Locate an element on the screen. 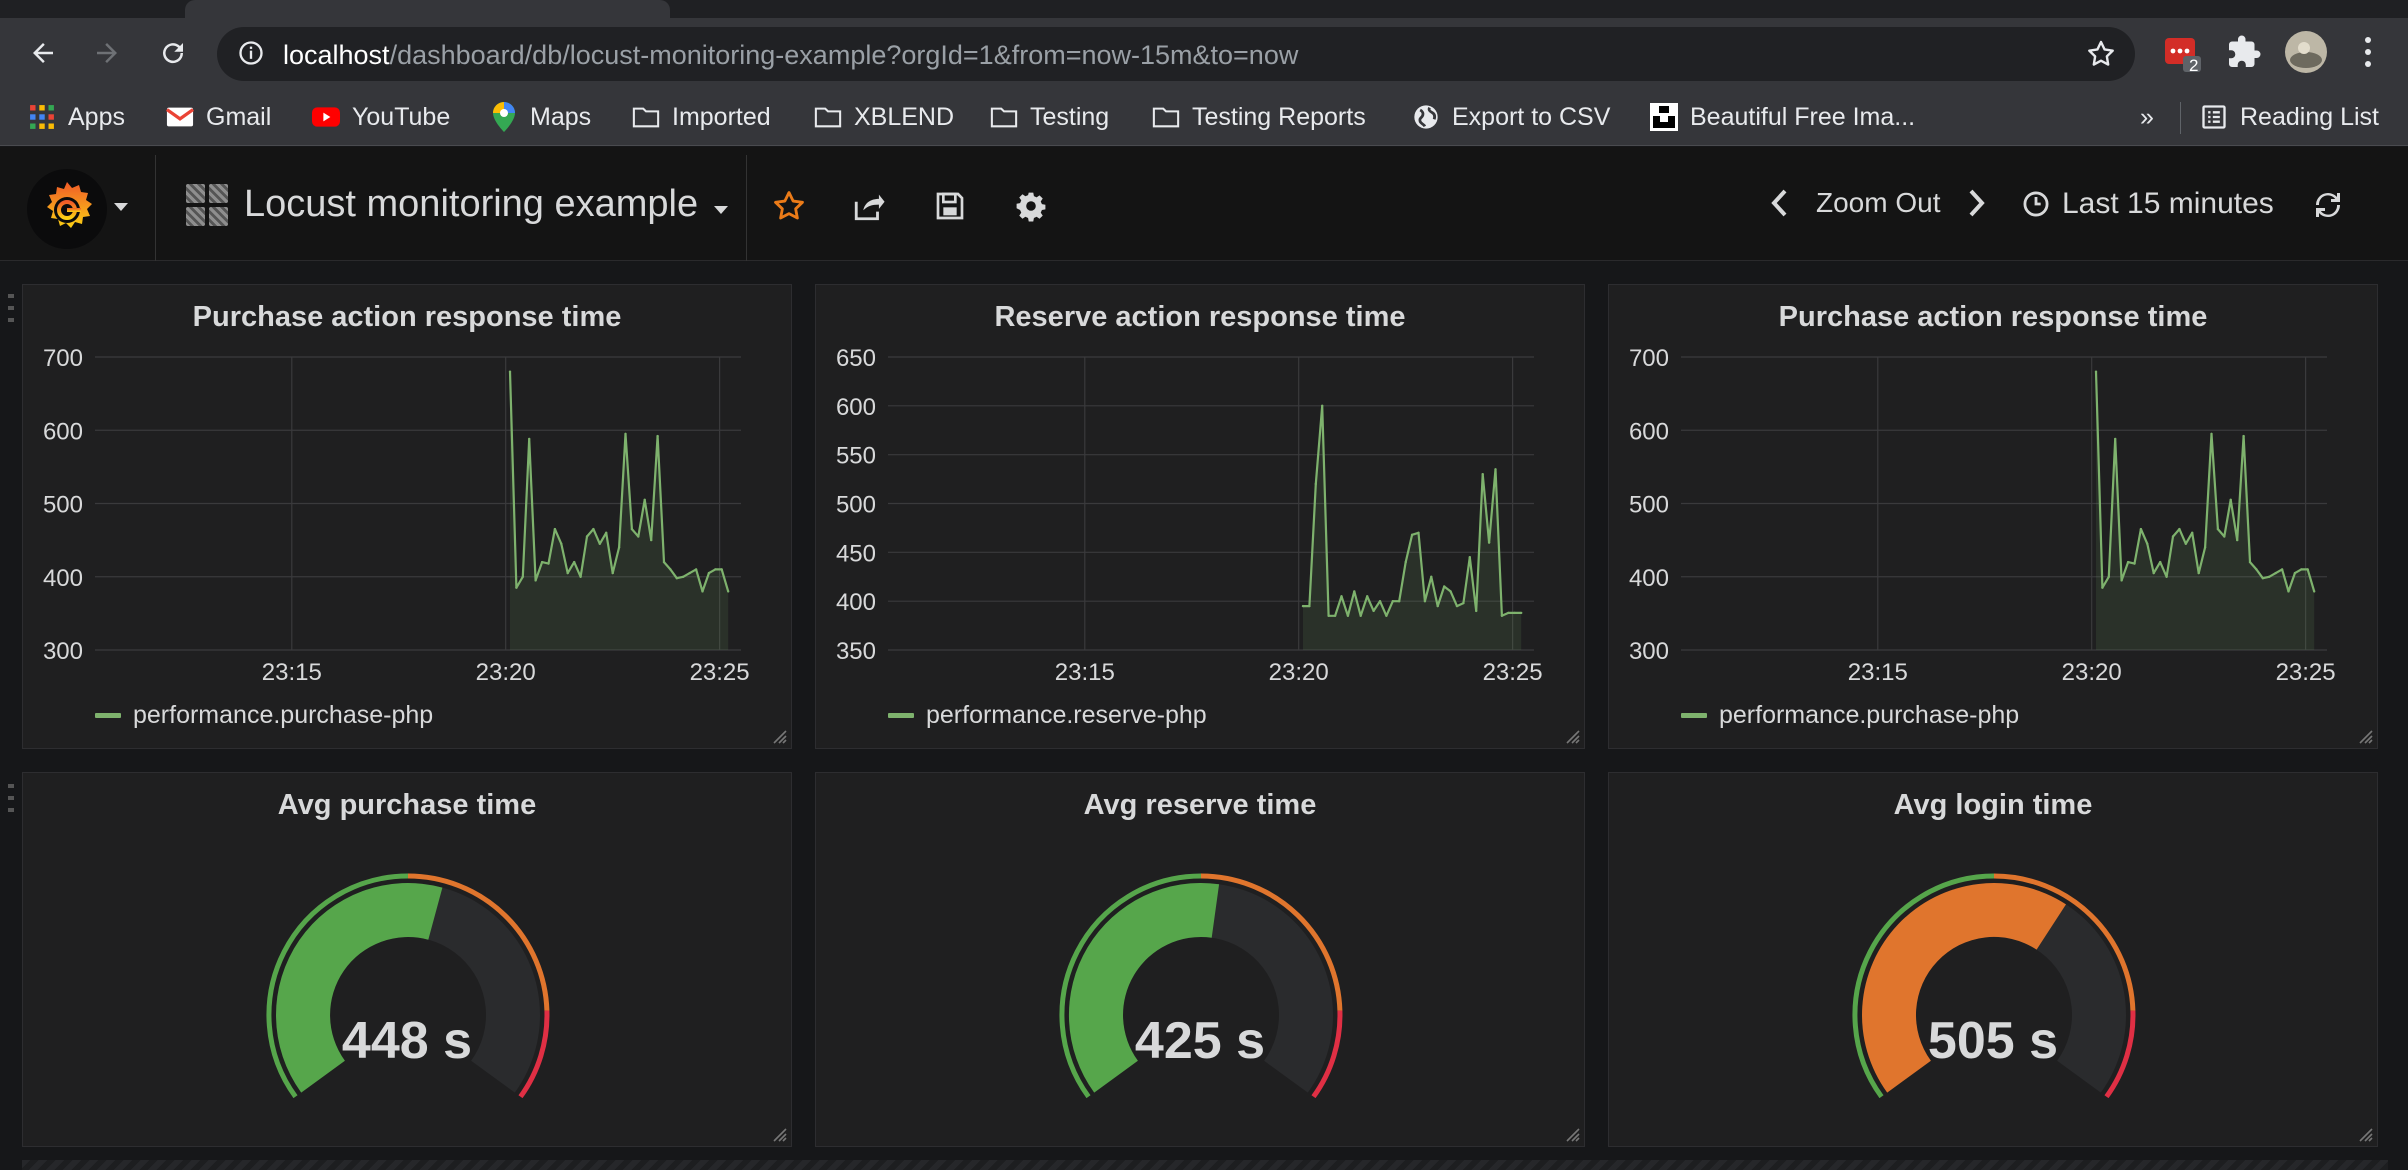  zoom-out-button: Zoom Out is located at coordinates (1878, 202).